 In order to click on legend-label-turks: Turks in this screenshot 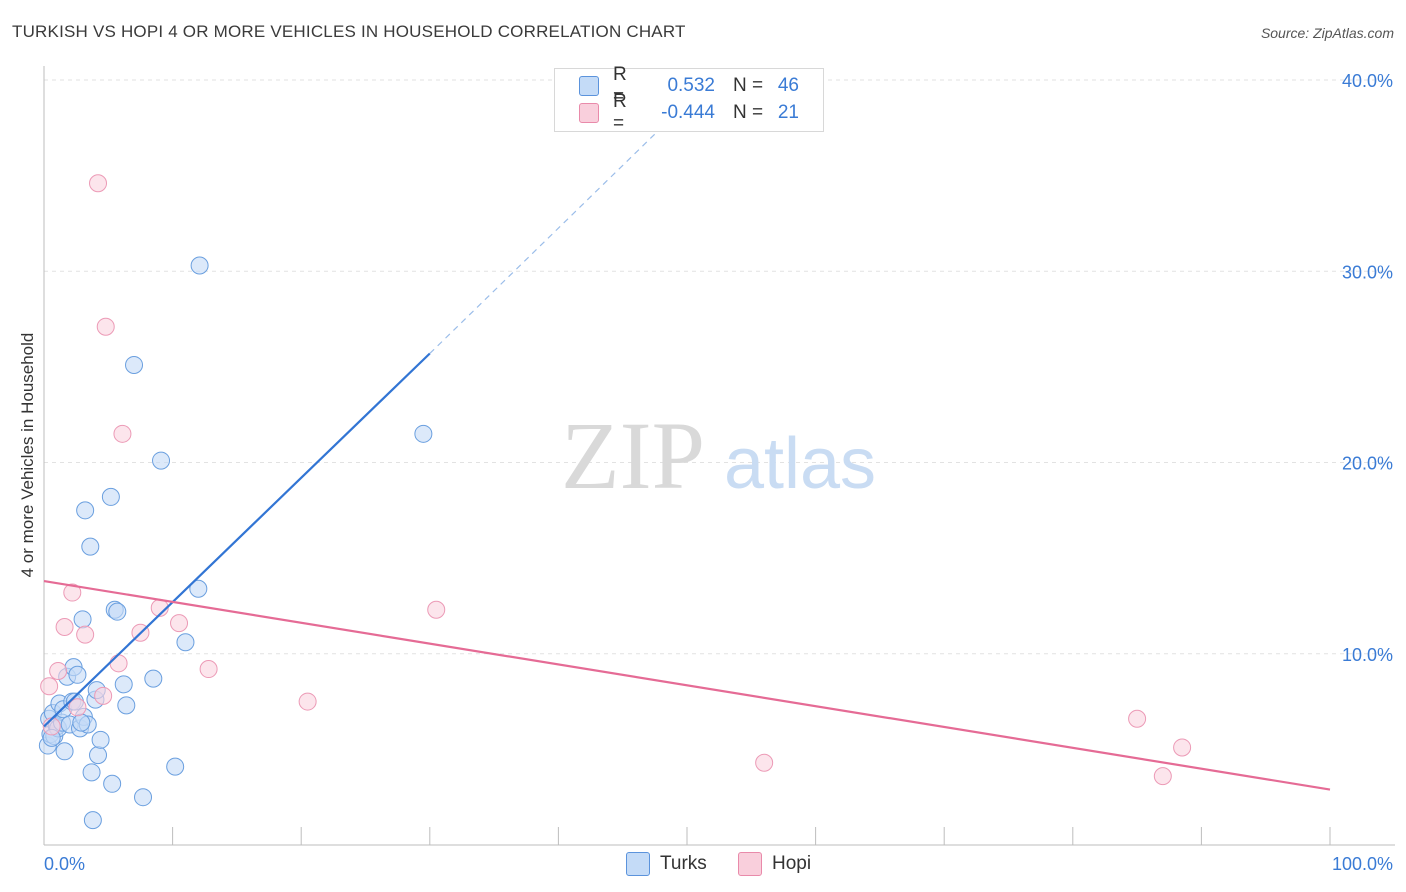, I will do `click(683, 863)`.